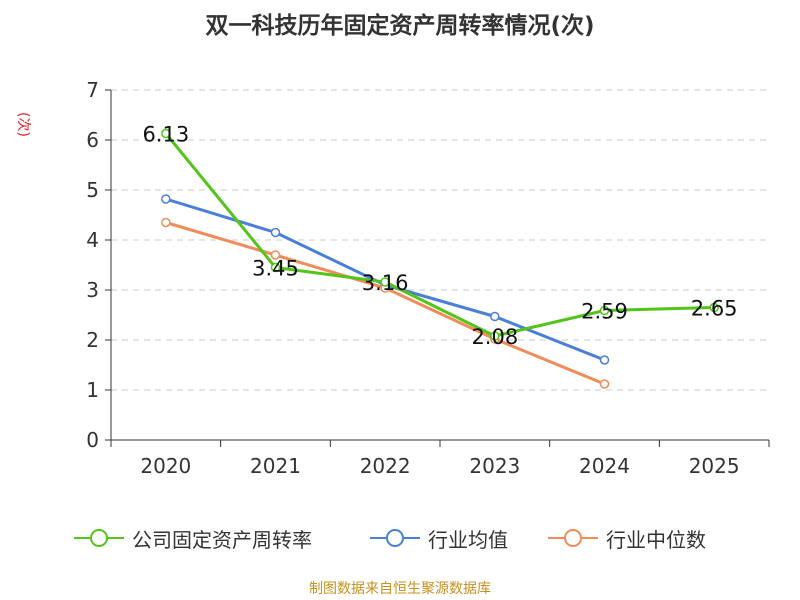 This screenshot has height=600, width=800. I want to click on x-tick-label: 2022, so click(385, 466).